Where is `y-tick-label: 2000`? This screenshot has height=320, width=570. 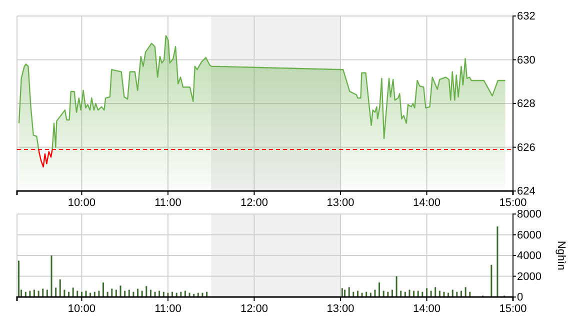 y-tick-label: 2000 is located at coordinates (529, 276).